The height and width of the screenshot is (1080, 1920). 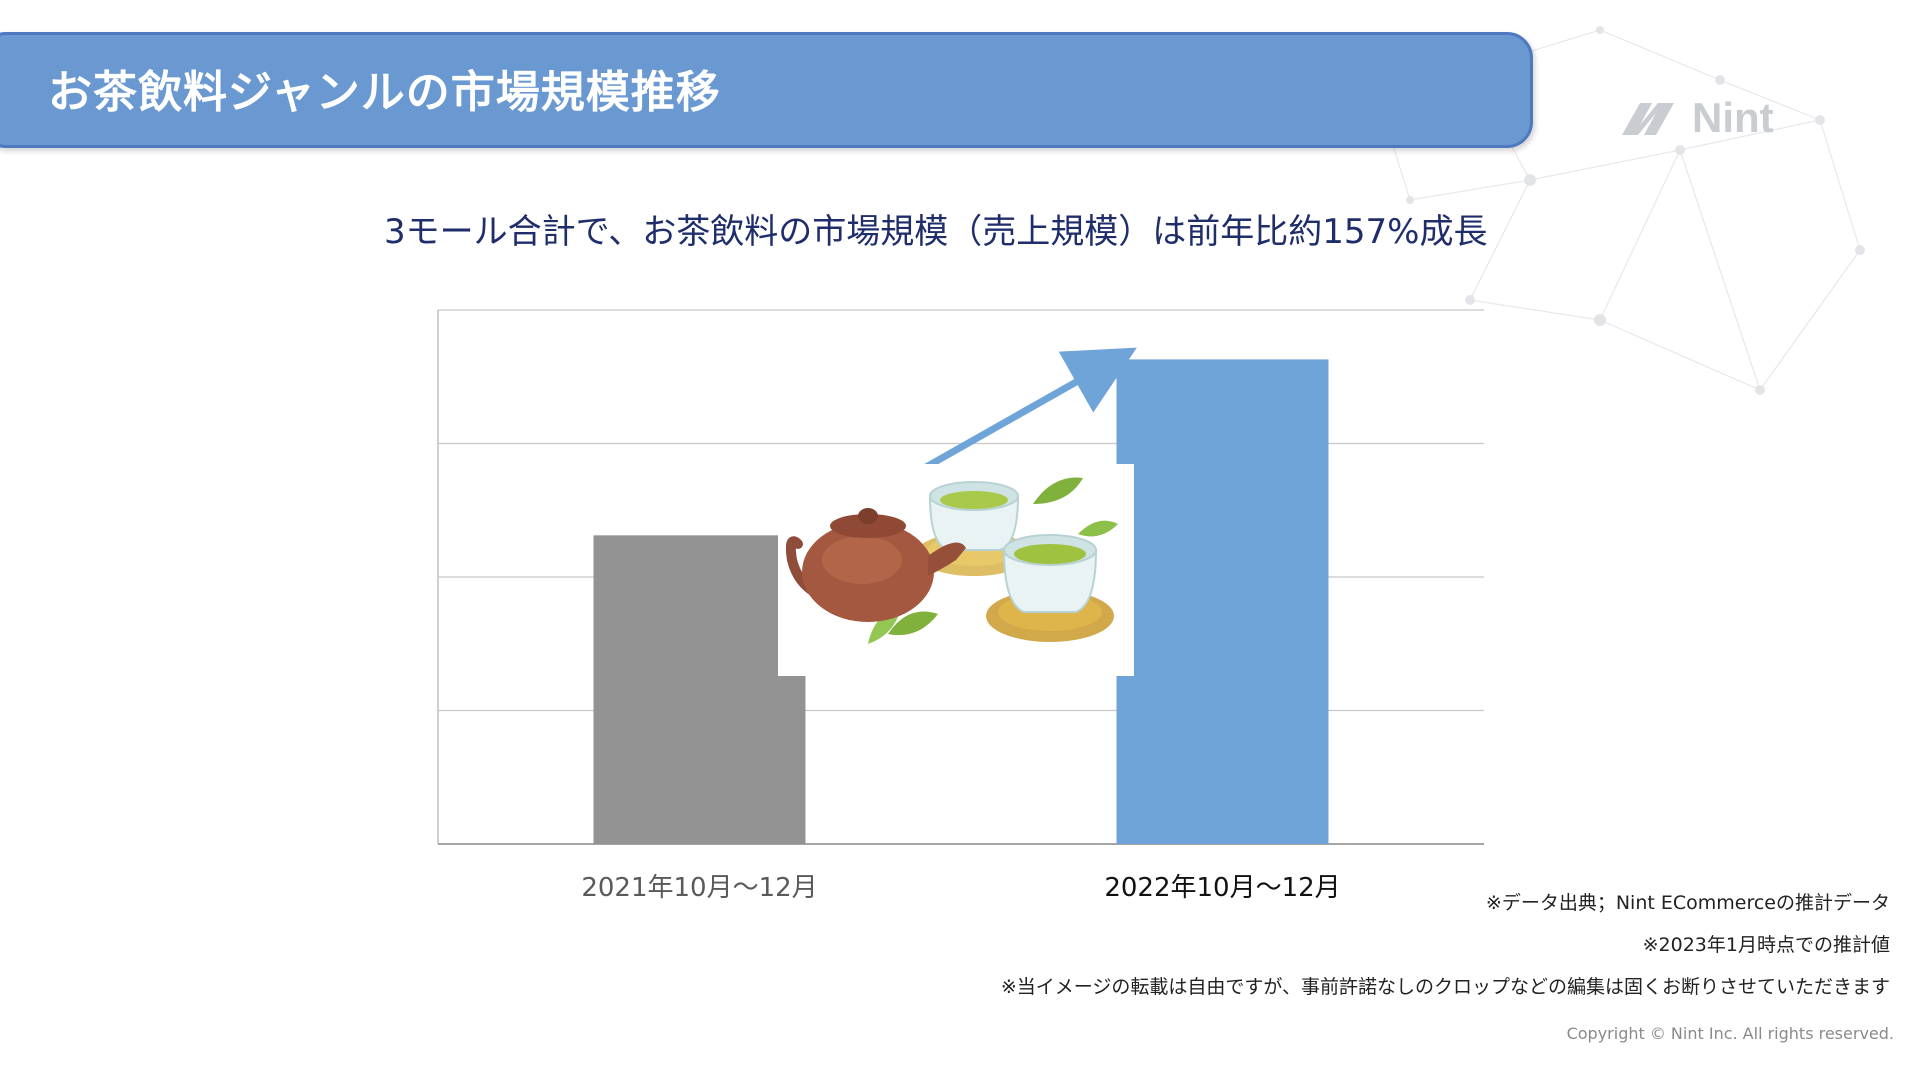 What do you see at coordinates (1687, 903) in the screenshot?
I see `footnote-source: ※データ出典；Nint ECommerceの推計データ` at bounding box center [1687, 903].